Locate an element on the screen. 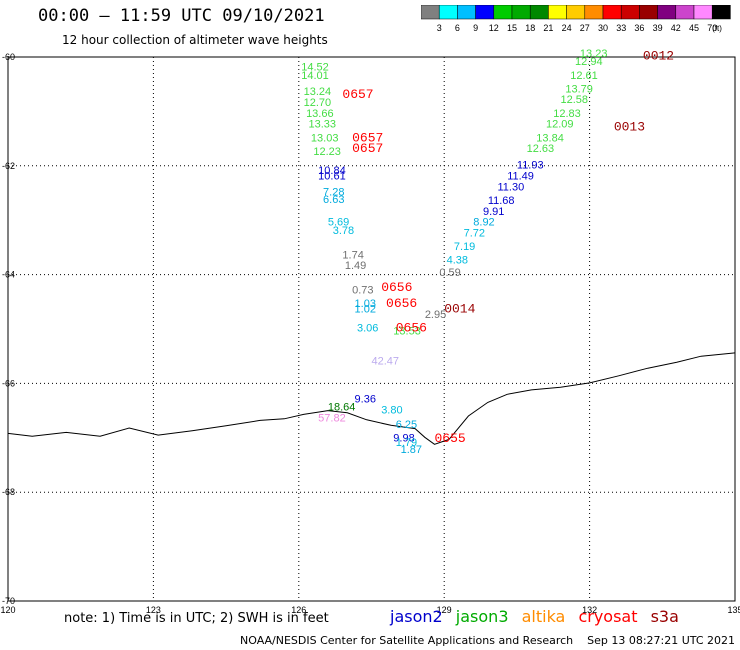 This screenshot has height=650, width=740. colorbar-label: 9 is located at coordinates (475, 28).